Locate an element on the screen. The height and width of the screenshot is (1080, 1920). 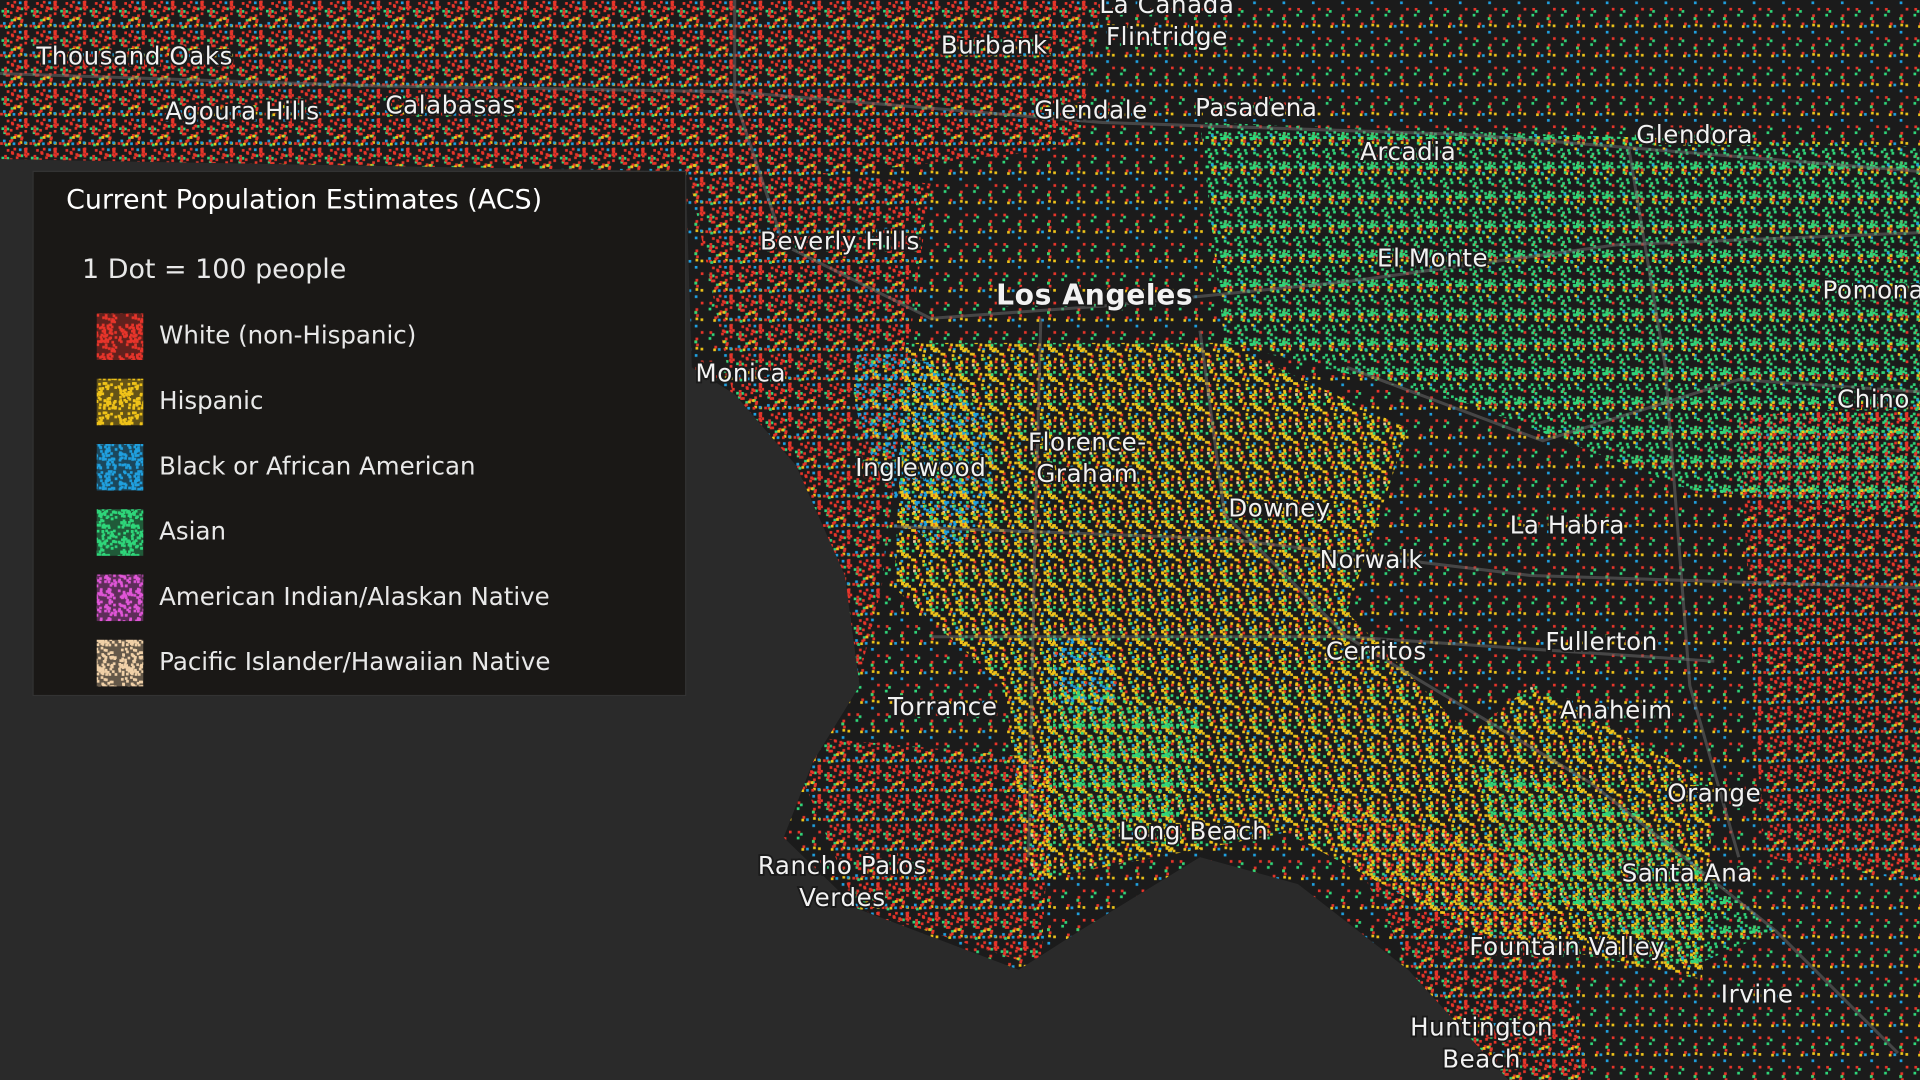
place-label: Inglewood is located at coordinates (920, 467).